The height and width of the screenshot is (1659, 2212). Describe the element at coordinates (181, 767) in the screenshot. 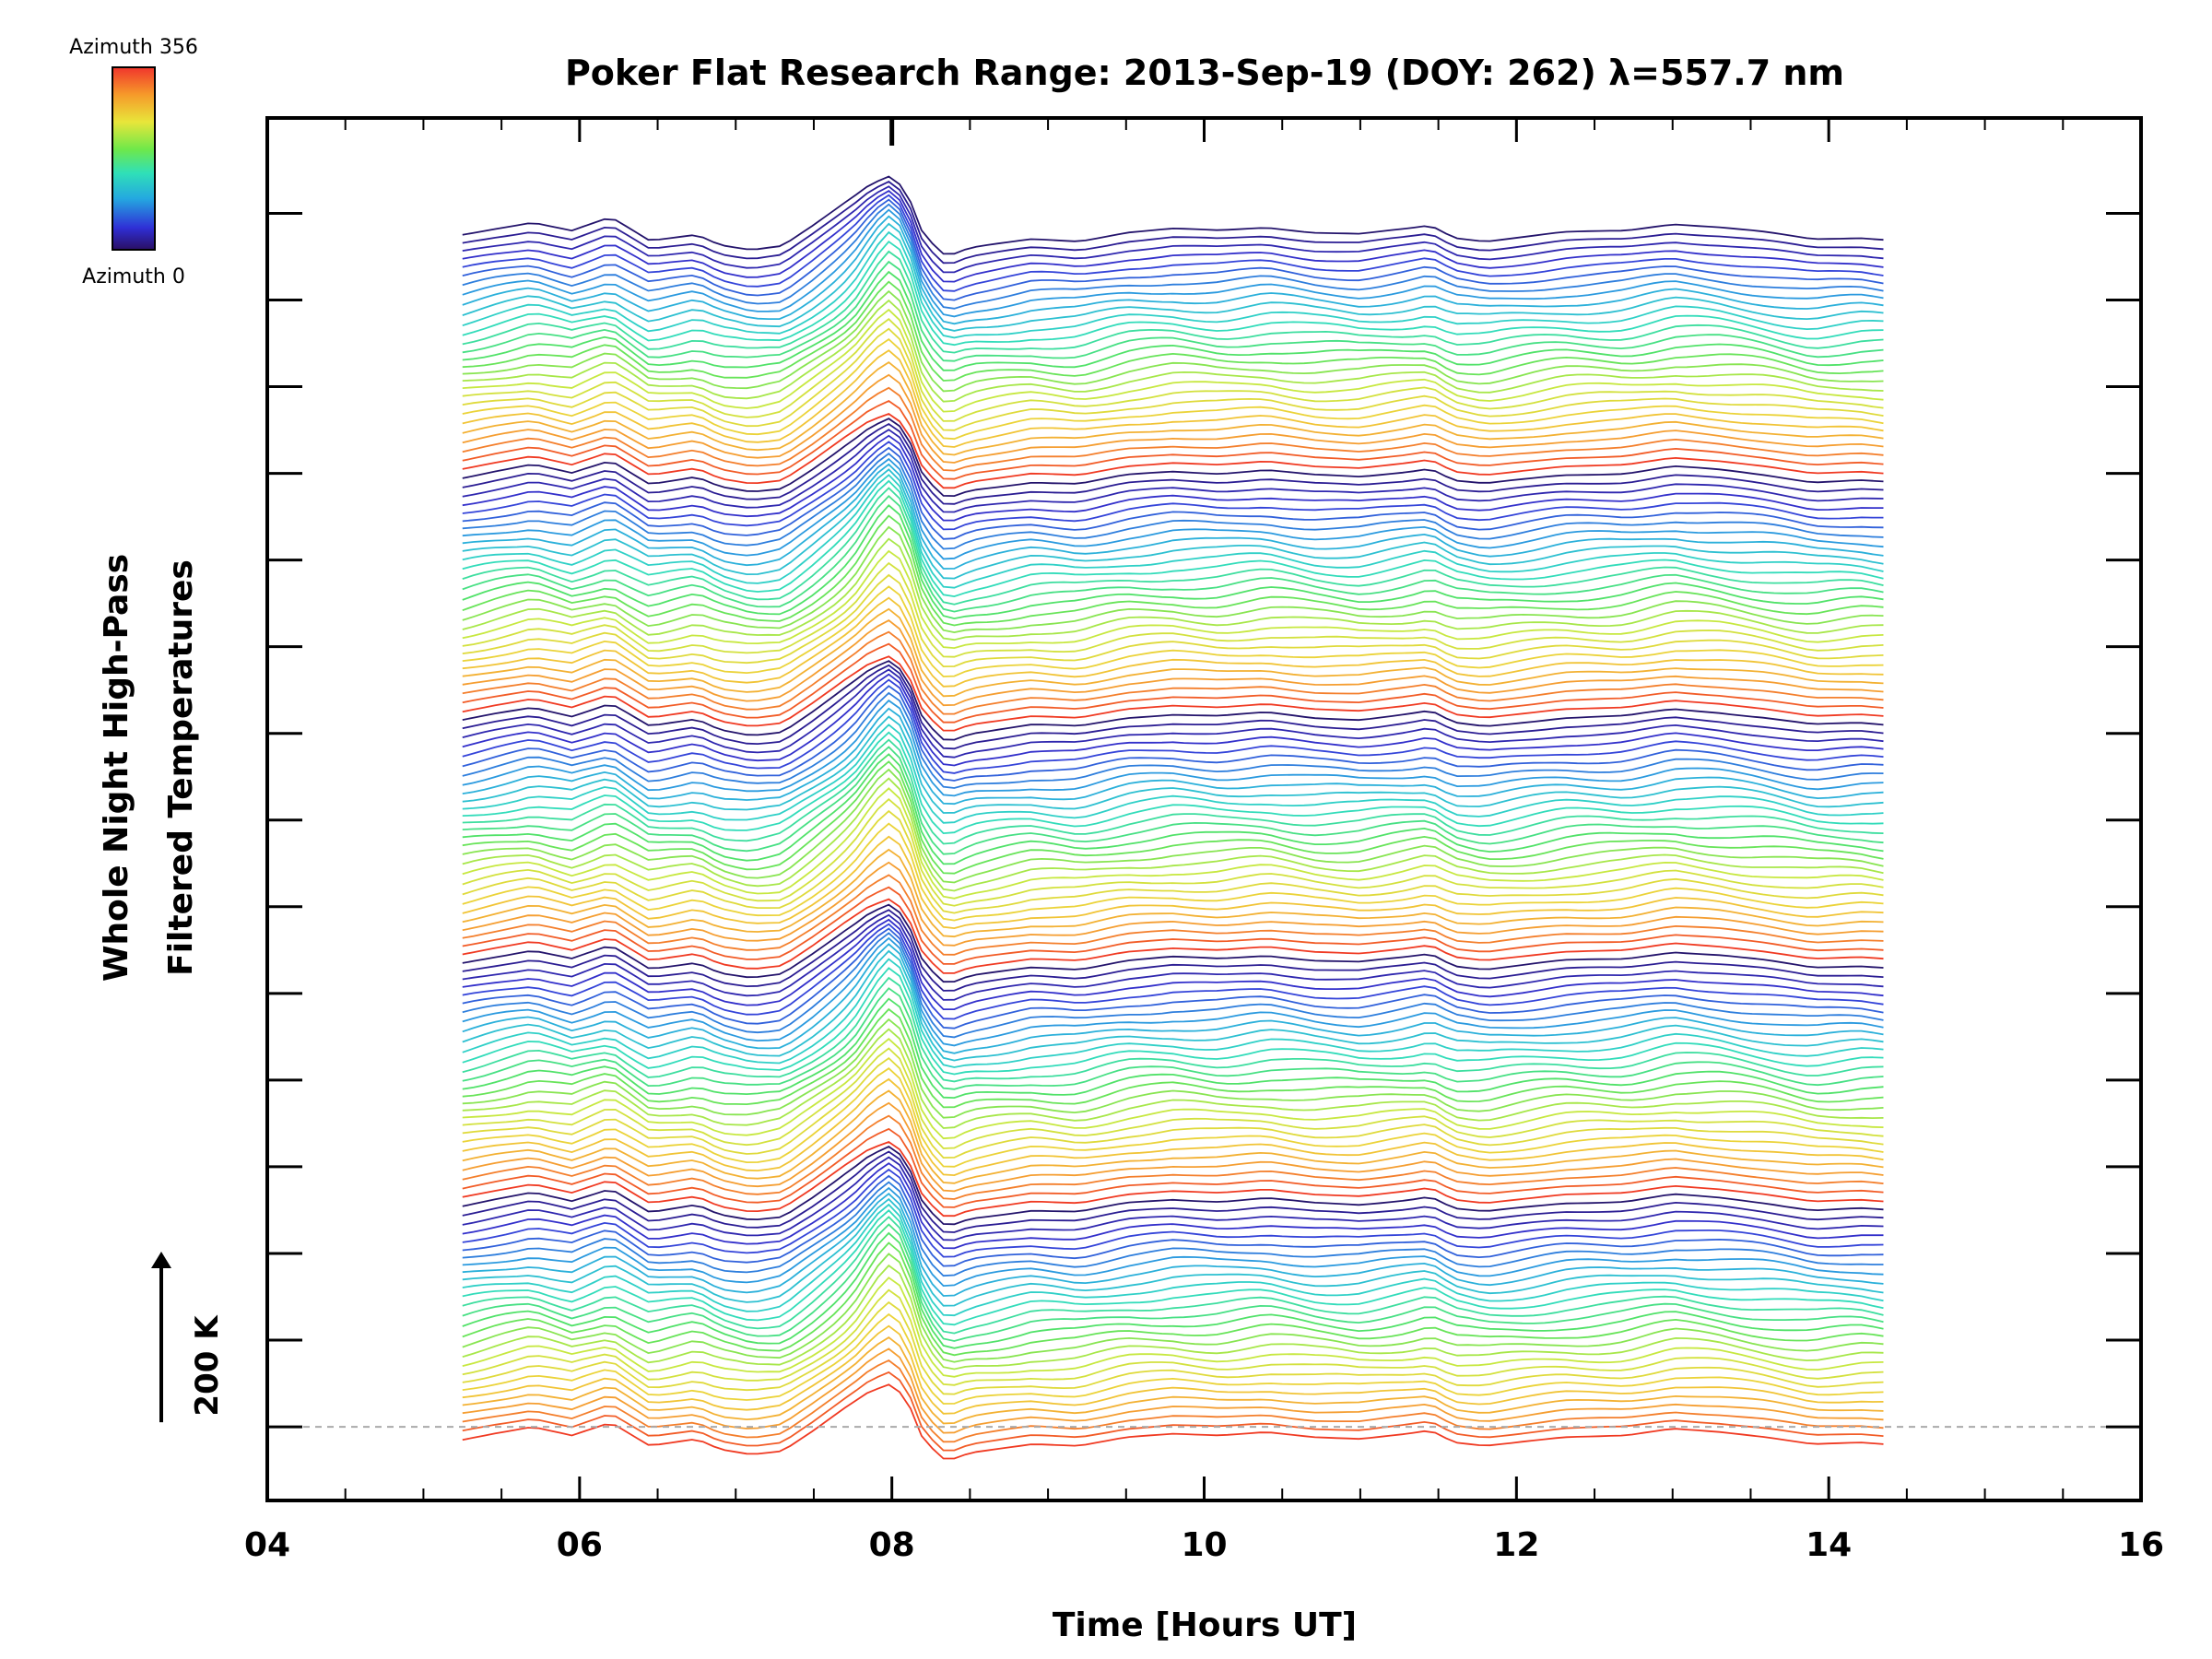

I see `y-axis-label-line2: Filtered Temperatures` at that location.